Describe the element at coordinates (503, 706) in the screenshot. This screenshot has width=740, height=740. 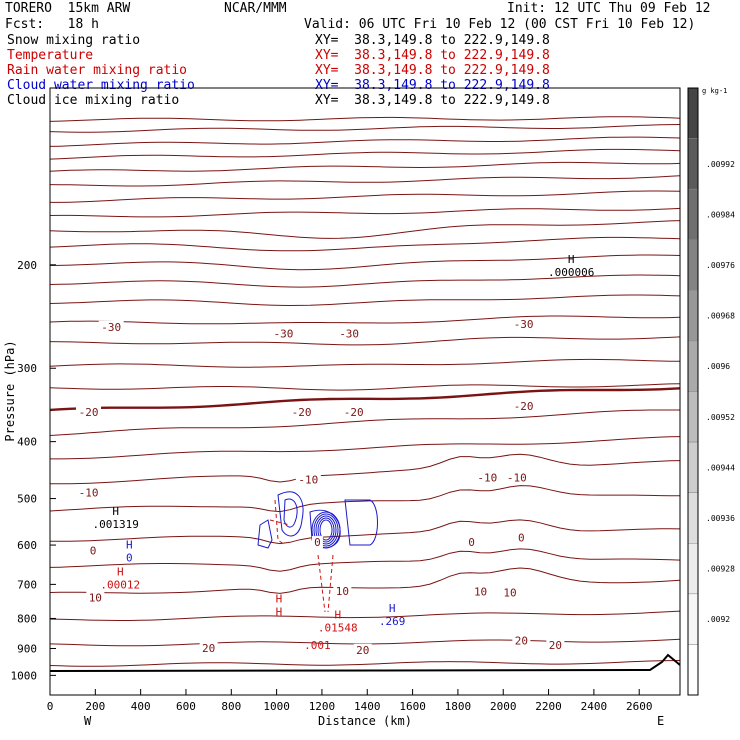
I see `x-tick-label: 2000` at that location.